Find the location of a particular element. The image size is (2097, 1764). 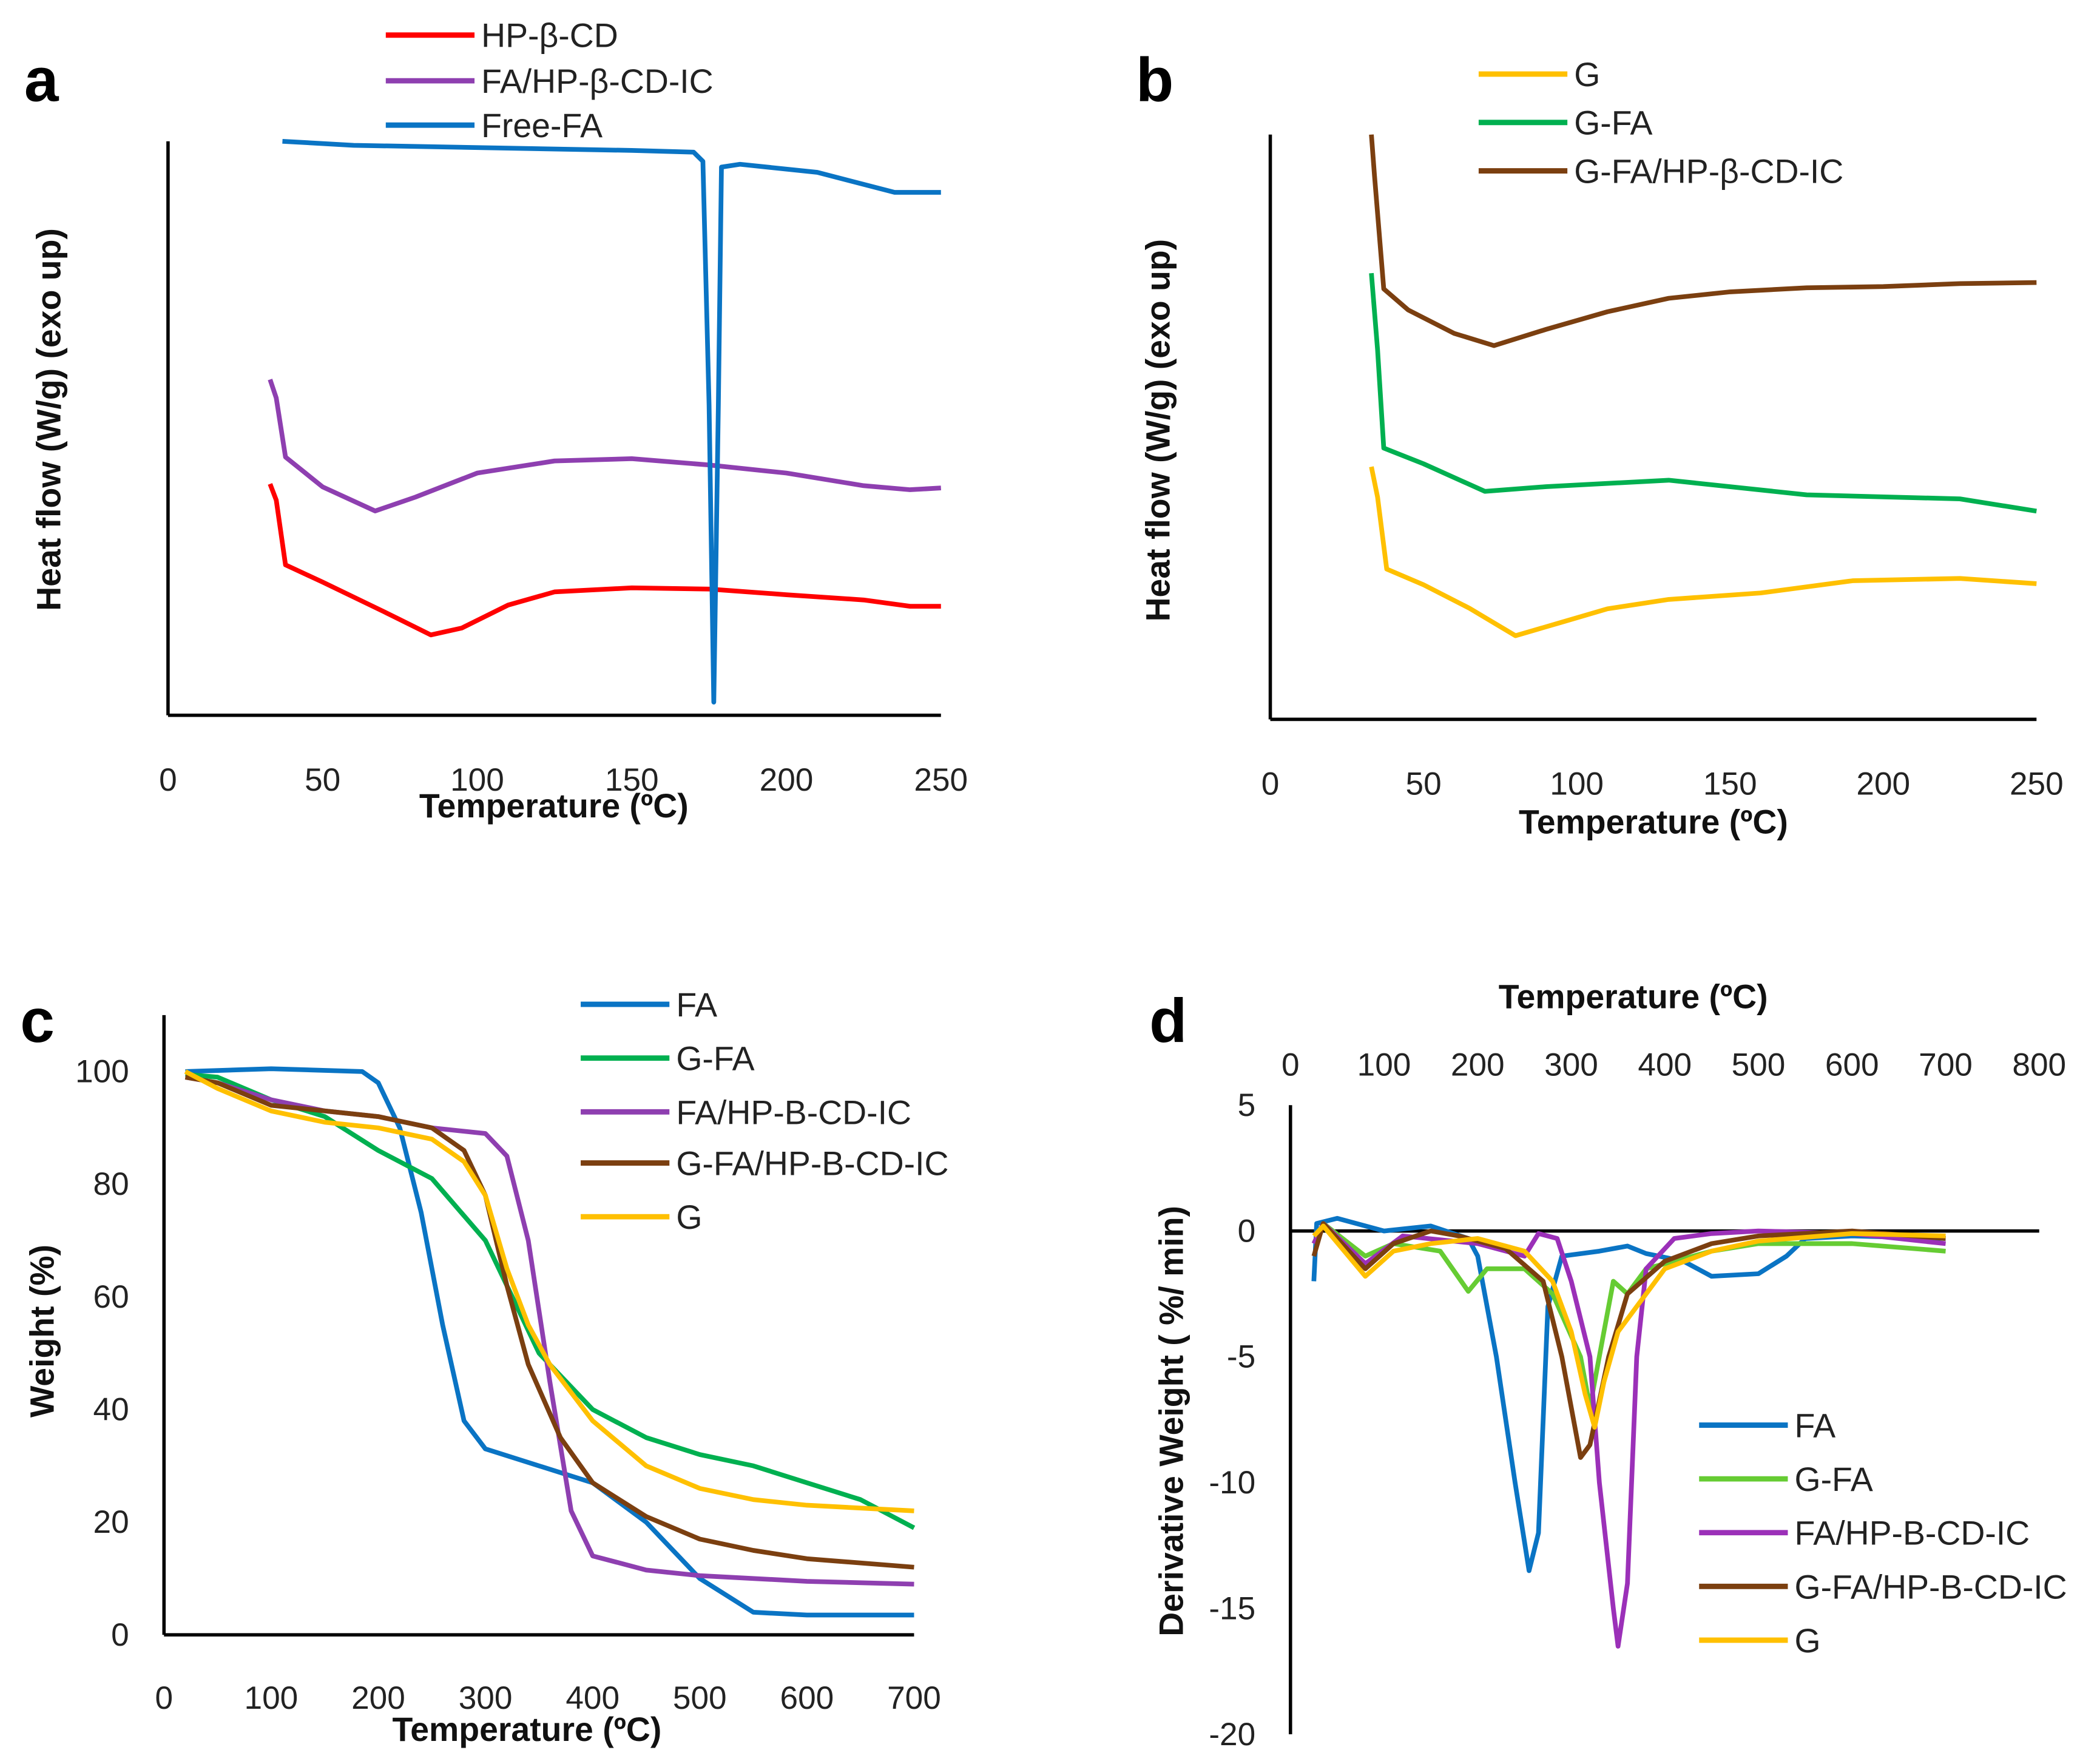

y-tick-label: 5 is located at coordinates (1247, 1105).